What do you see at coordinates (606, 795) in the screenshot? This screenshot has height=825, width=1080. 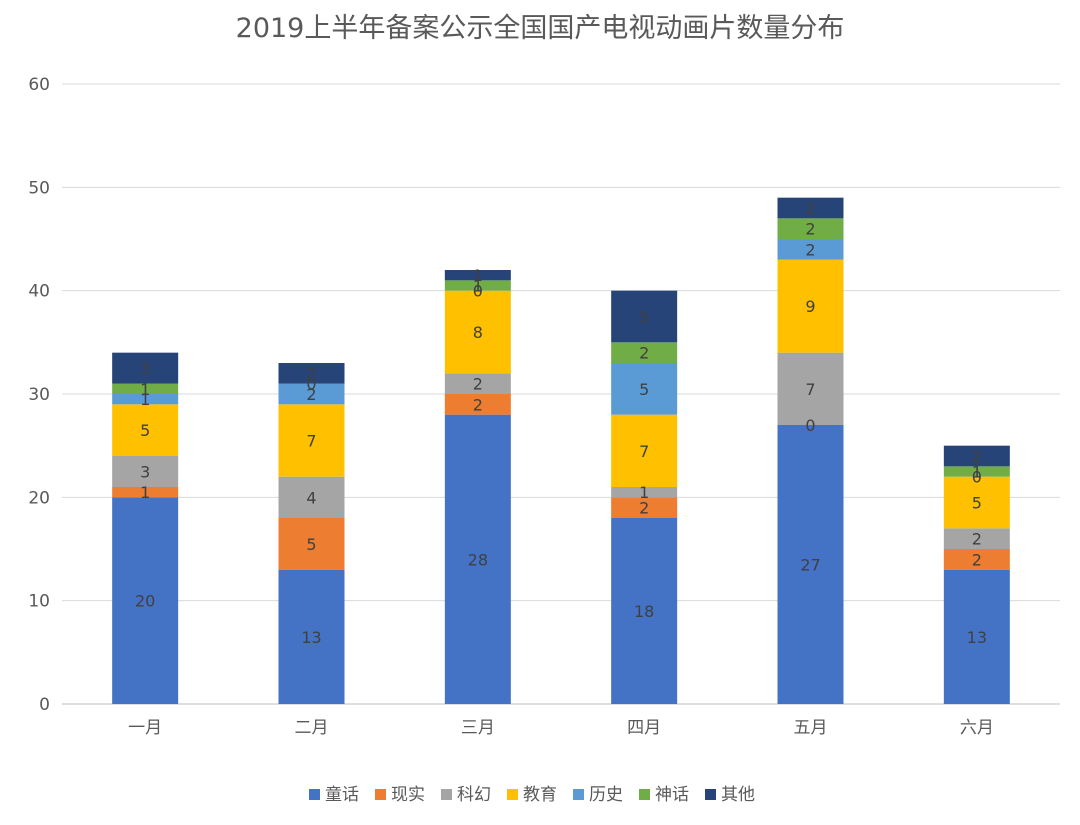 I see `legend-label: 历史` at bounding box center [606, 795].